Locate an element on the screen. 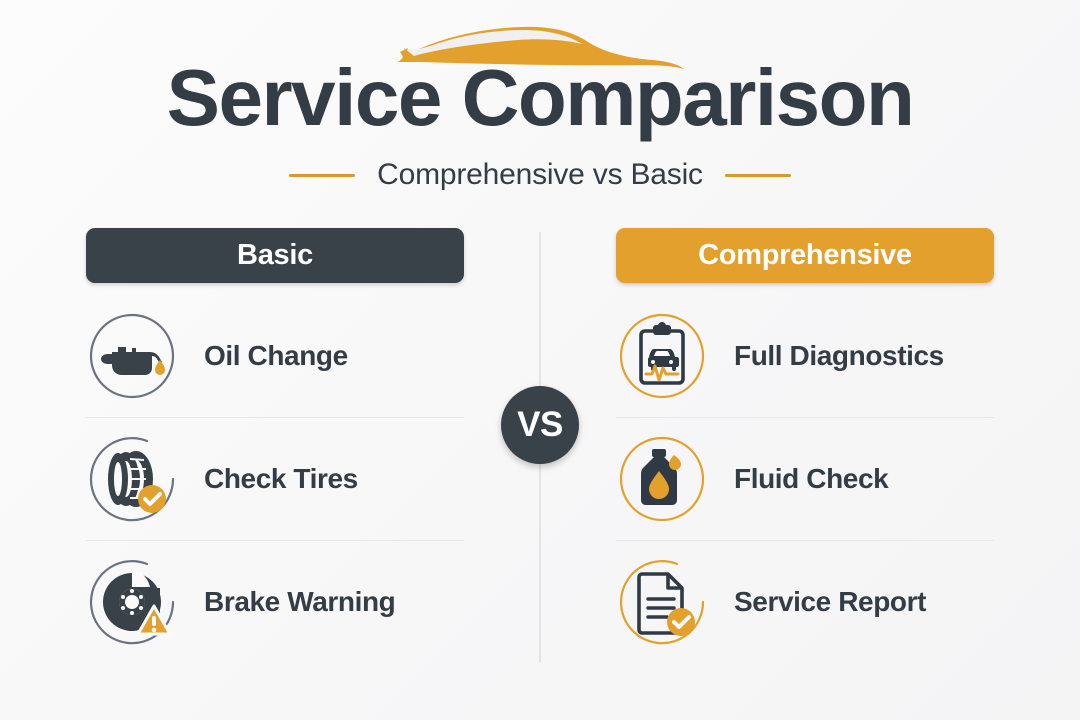 The height and width of the screenshot is (720, 1080). list-item: Service Report is located at coordinates (805, 602).